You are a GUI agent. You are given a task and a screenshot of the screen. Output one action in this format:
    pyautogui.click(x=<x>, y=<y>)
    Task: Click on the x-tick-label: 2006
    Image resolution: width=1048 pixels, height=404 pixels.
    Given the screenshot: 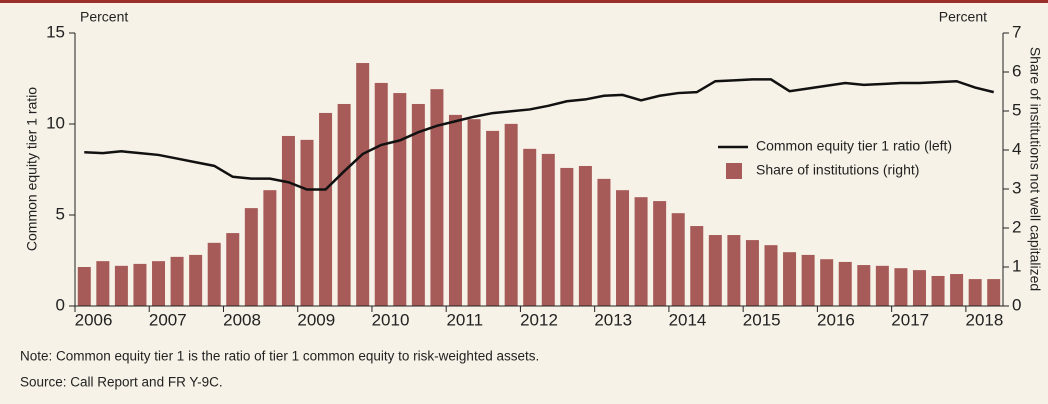 What is the action you would take?
    pyautogui.click(x=94, y=319)
    